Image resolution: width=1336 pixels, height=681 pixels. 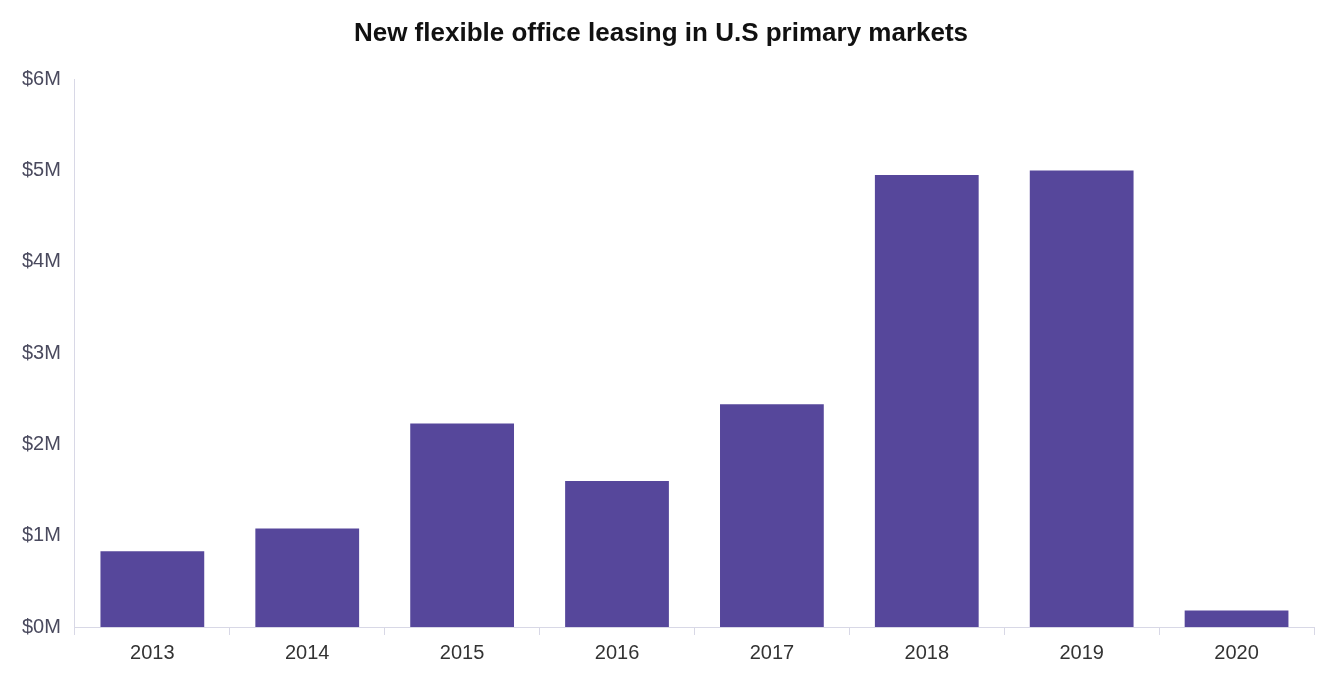 What do you see at coordinates (1236, 651) in the screenshot?
I see `x-tick-label: 2020` at bounding box center [1236, 651].